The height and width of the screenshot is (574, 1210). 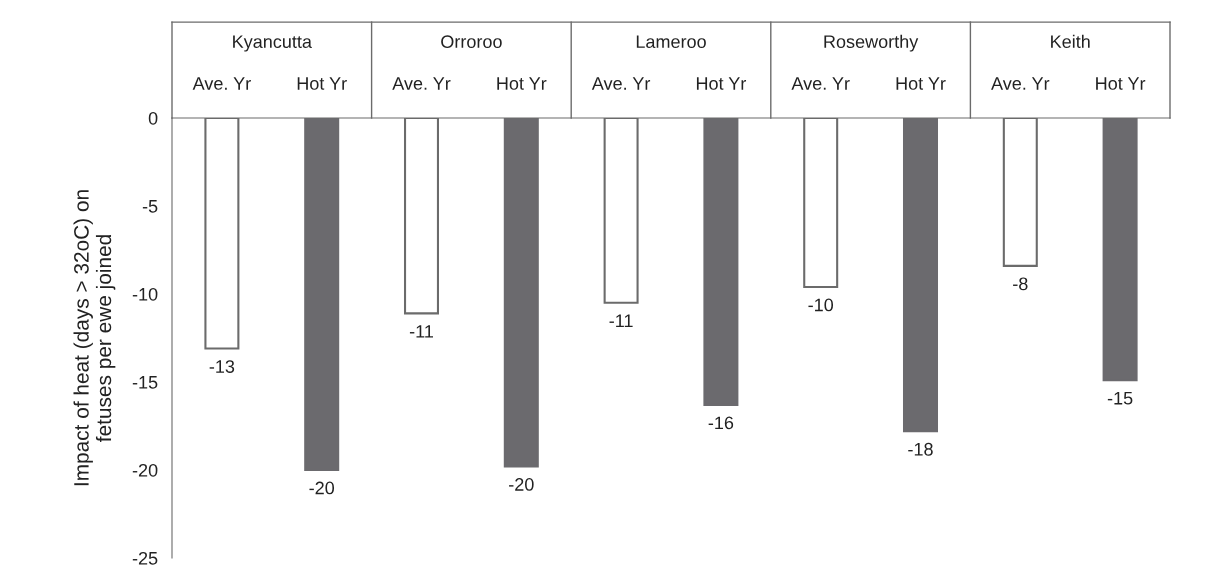 What do you see at coordinates (272, 43) in the screenshot?
I see `x-tick-label: Kyancutta` at bounding box center [272, 43].